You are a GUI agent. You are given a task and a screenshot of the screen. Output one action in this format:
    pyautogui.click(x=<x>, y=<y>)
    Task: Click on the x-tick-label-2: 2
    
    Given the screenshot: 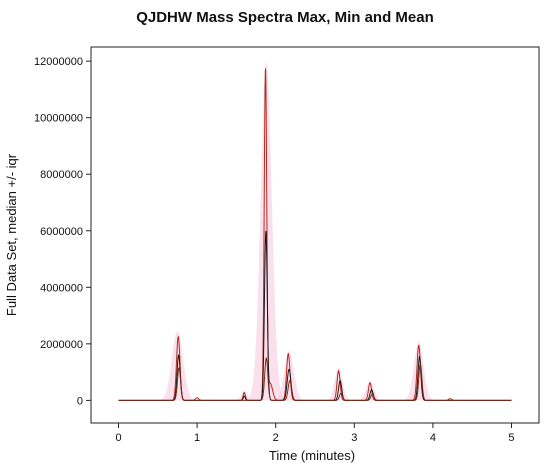 What is the action you would take?
    pyautogui.click(x=276, y=438)
    